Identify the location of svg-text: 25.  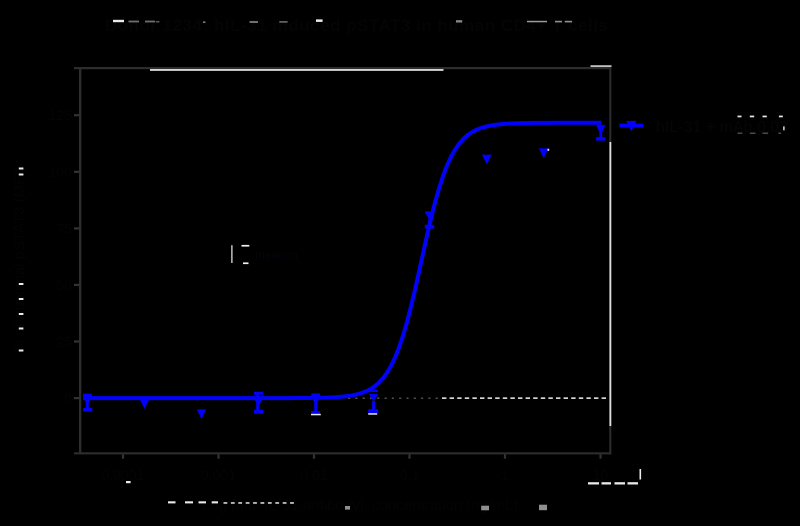
(64, 342).